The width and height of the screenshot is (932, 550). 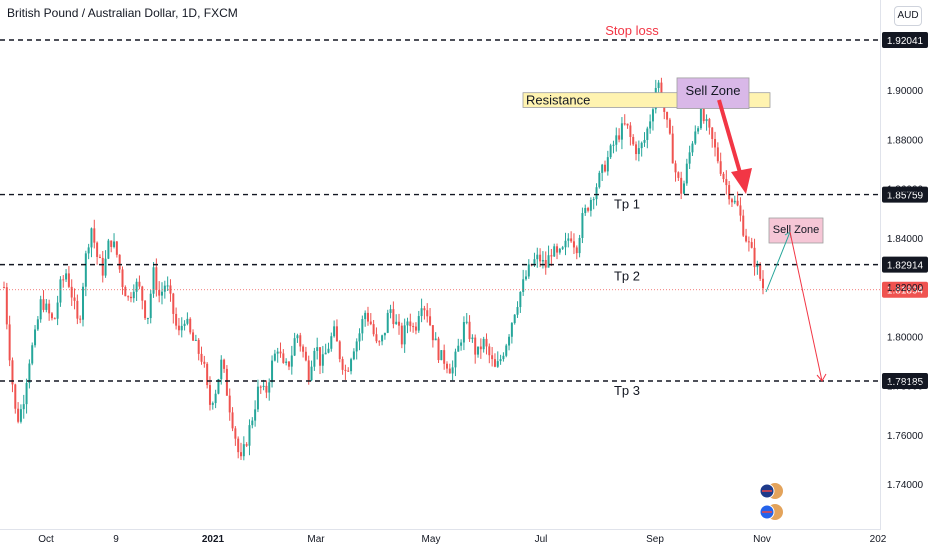 I want to click on y-tick-label: 1.74000, so click(x=905, y=485).